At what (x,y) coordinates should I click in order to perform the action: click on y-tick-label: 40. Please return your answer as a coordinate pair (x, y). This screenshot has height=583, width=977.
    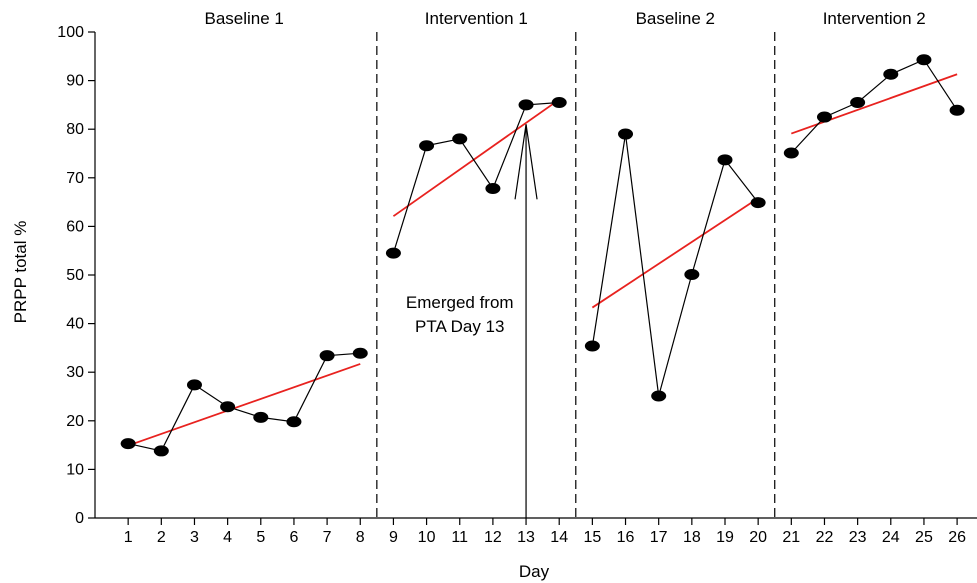
    Looking at the image, I should click on (75, 324).